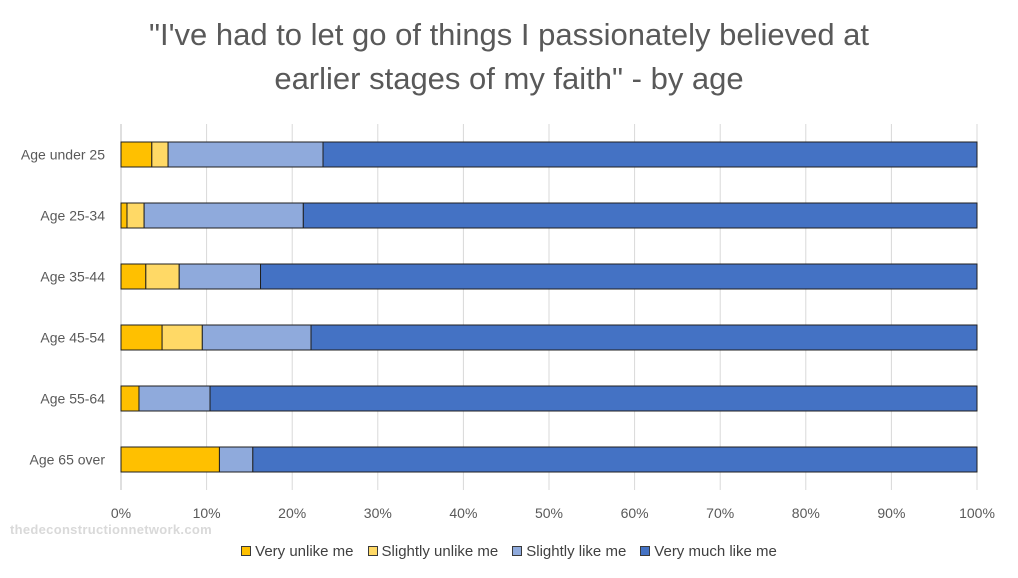 The height and width of the screenshot is (578, 1018). Describe the element at coordinates (720, 513) in the screenshot. I see `x-tick-label: 70%` at that location.